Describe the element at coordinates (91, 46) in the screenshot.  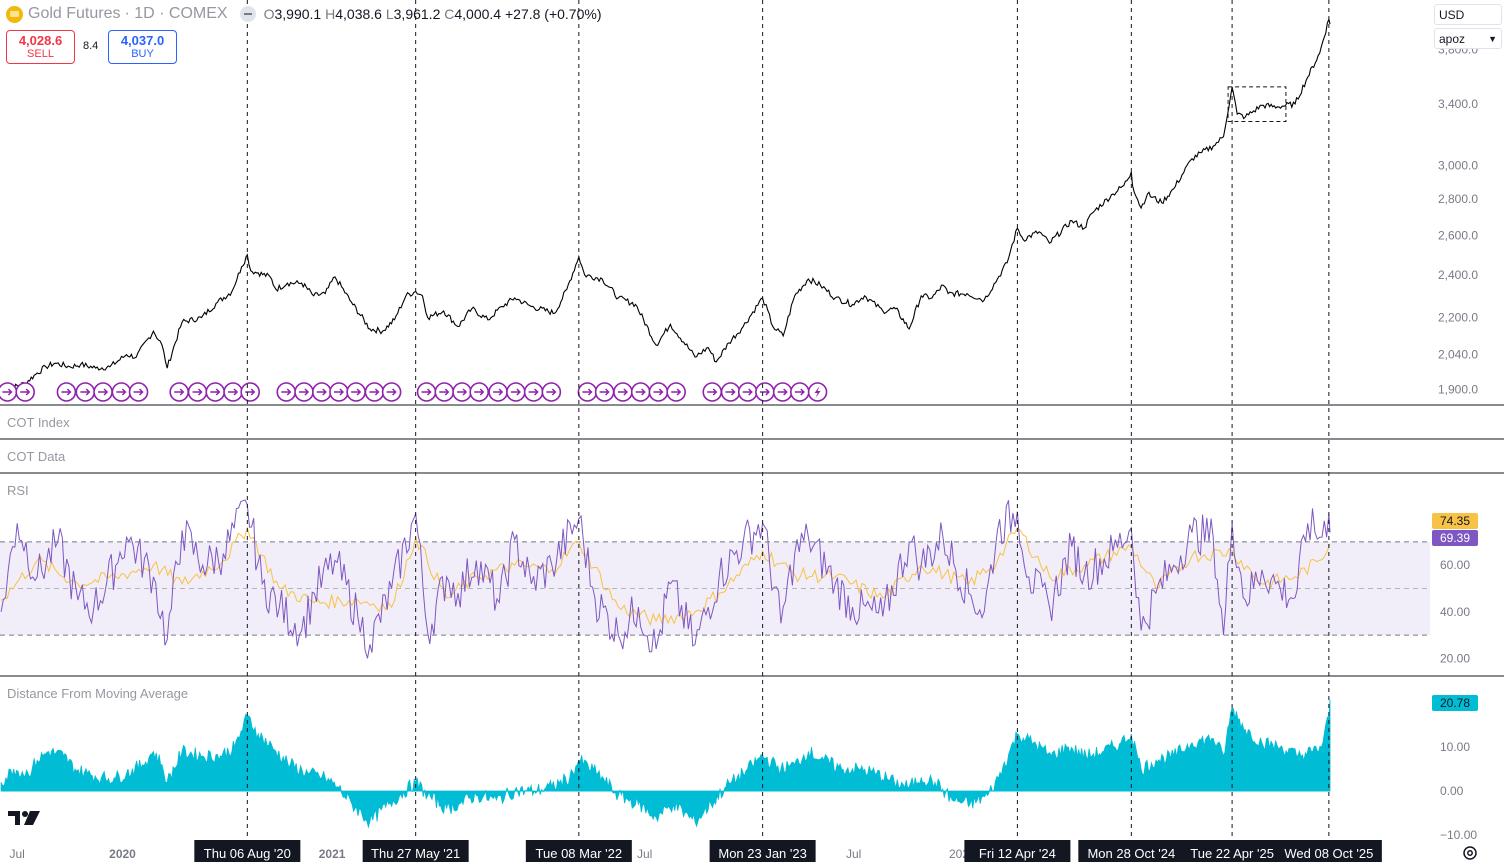
I see `spread-value: 8.4` at that location.